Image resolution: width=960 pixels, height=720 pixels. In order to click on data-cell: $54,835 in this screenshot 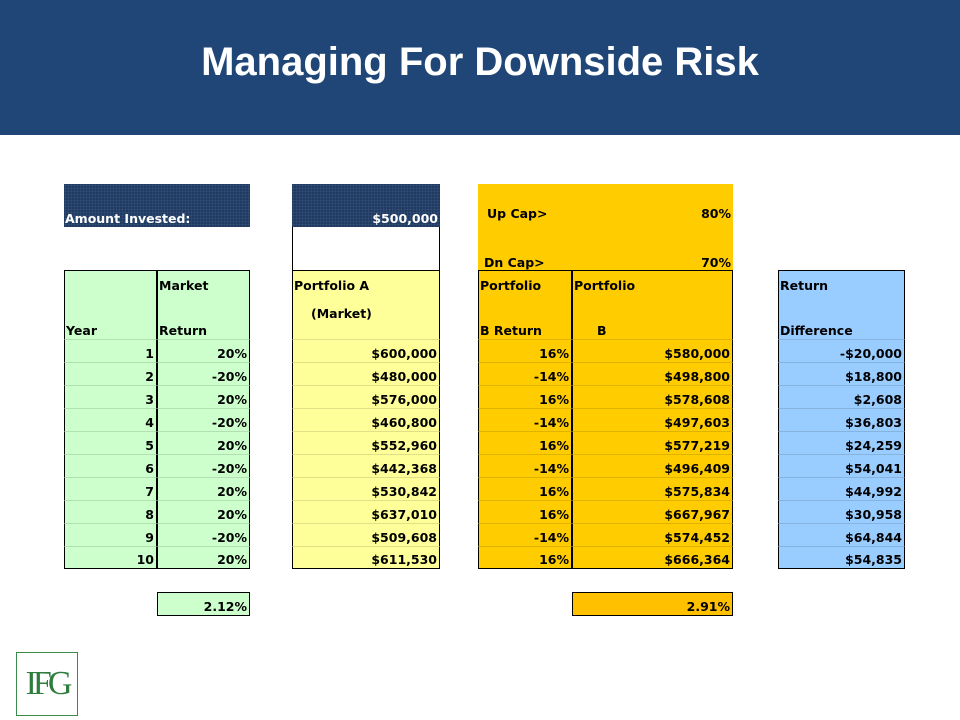, I will do `click(841, 557)`.